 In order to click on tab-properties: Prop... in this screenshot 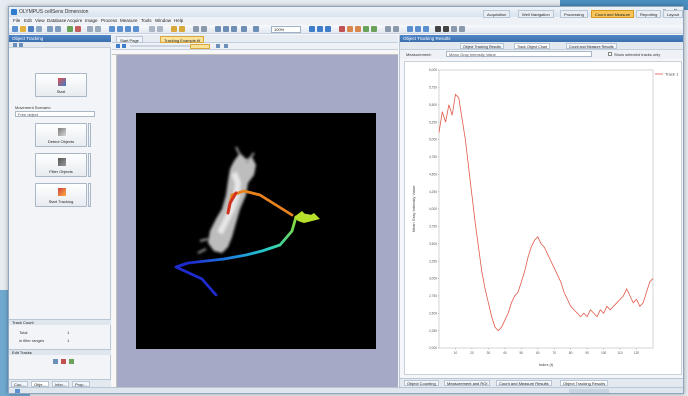, I will do `click(81, 384)`.